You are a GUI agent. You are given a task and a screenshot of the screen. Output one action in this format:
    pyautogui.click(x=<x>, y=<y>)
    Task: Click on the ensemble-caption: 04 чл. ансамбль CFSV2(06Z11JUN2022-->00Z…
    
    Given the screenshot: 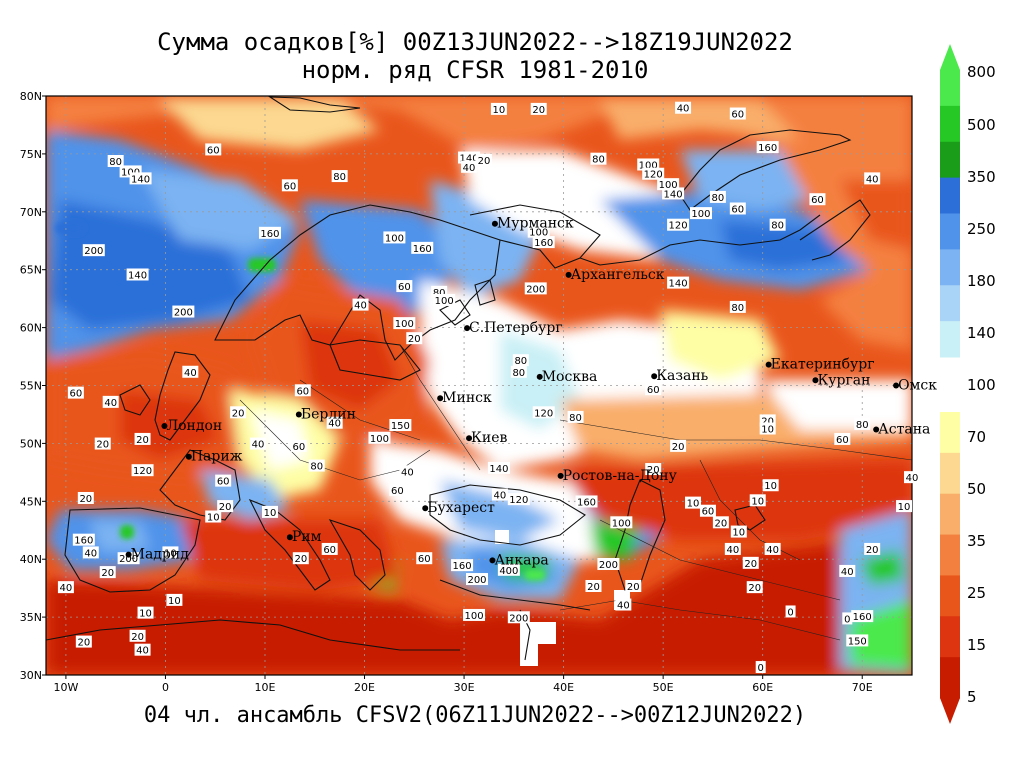 What is the action you would take?
    pyautogui.click(x=475, y=715)
    